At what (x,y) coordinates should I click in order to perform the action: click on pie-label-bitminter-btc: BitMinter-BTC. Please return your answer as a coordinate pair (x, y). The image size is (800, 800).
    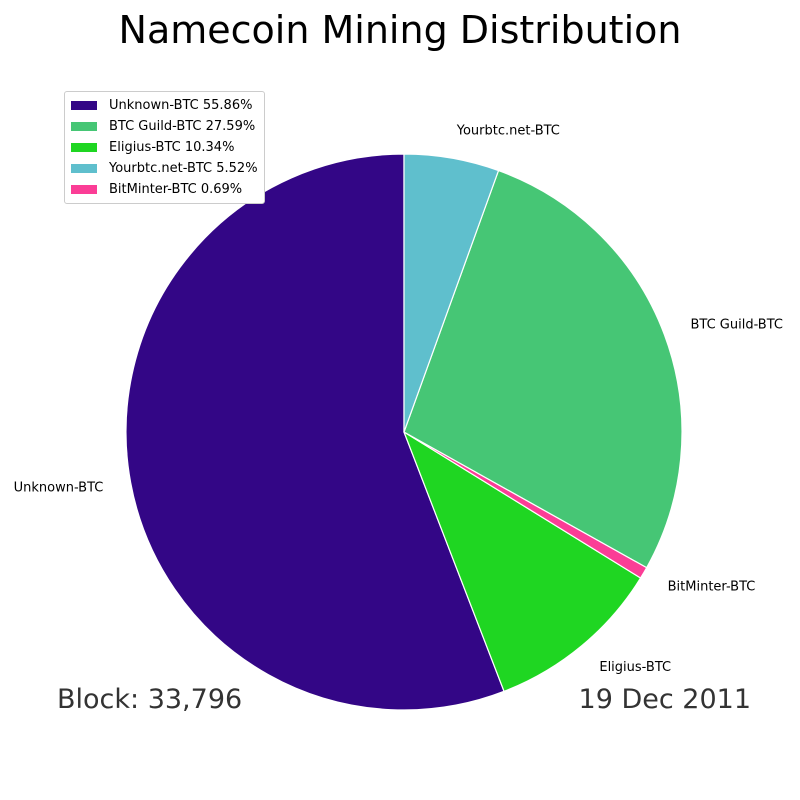
    Looking at the image, I should click on (712, 586).